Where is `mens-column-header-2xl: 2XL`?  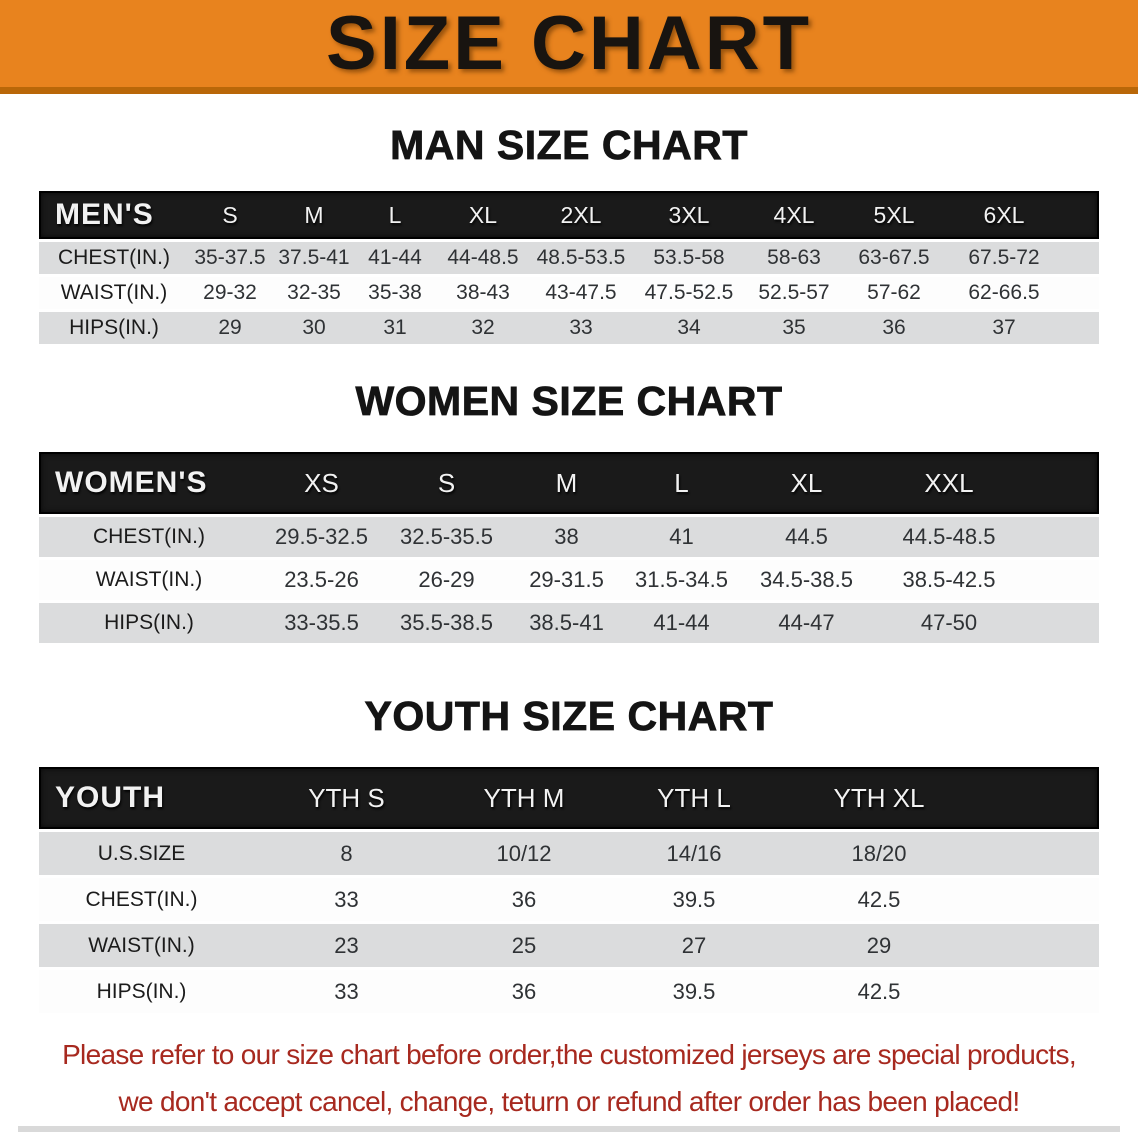 mens-column-header-2xl: 2XL is located at coordinates (581, 214).